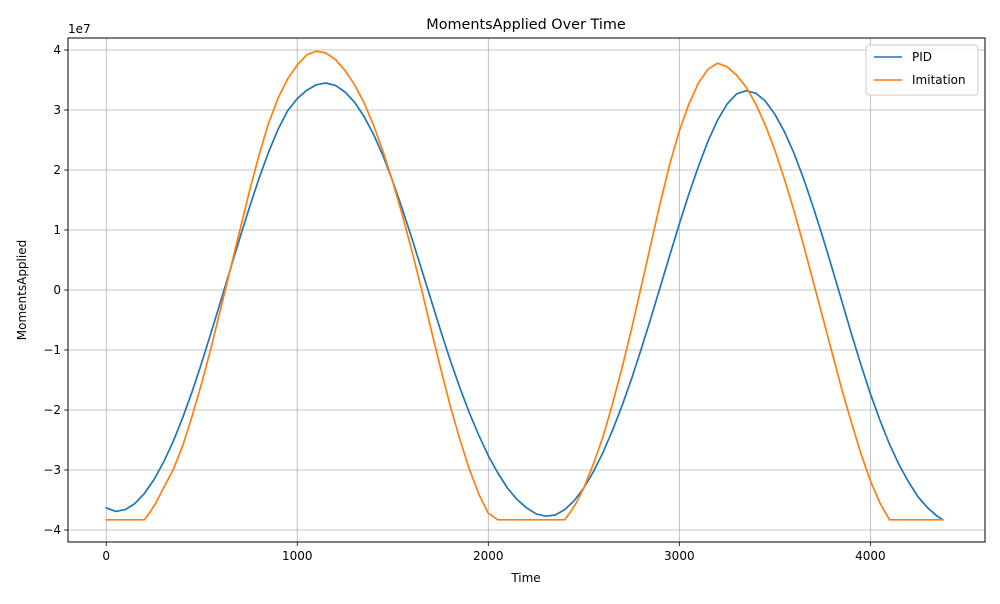 The height and width of the screenshot is (604, 1000). What do you see at coordinates (57, 50) in the screenshot?
I see `y-tick-label: 4` at bounding box center [57, 50].